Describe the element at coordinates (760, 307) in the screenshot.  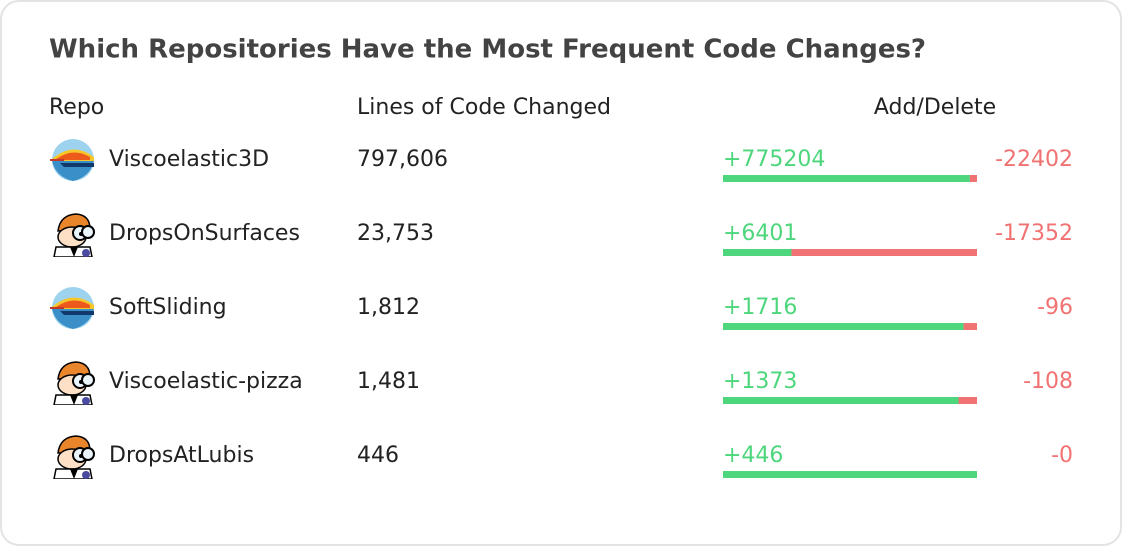
I see `additions: +1716` at that location.